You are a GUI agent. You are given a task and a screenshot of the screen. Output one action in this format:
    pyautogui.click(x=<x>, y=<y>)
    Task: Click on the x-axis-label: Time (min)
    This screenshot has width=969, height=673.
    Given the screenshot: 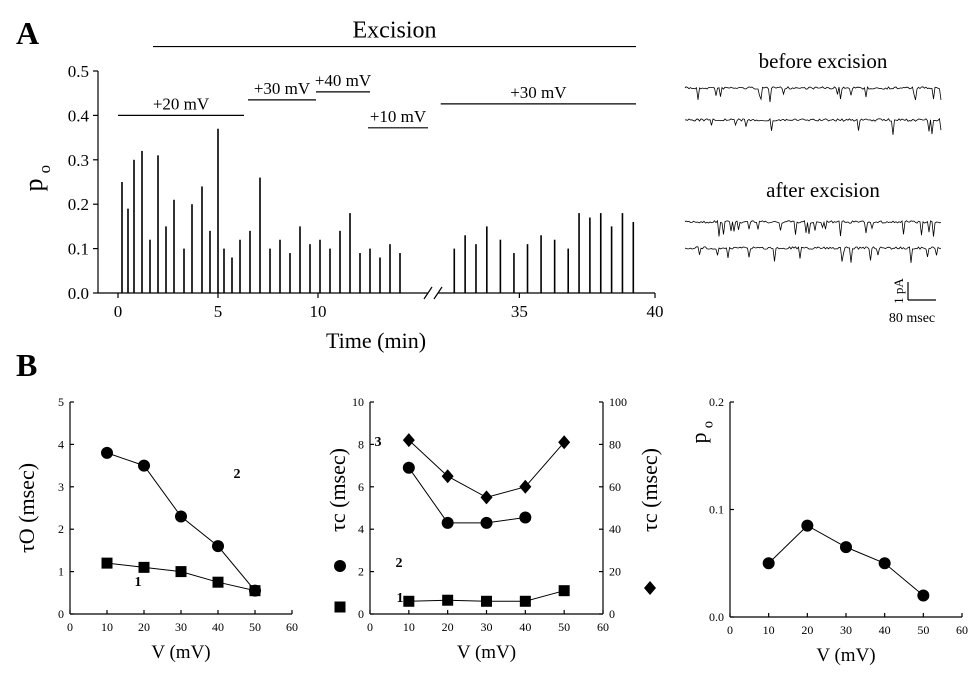 What is the action you would take?
    pyautogui.click(x=376, y=340)
    